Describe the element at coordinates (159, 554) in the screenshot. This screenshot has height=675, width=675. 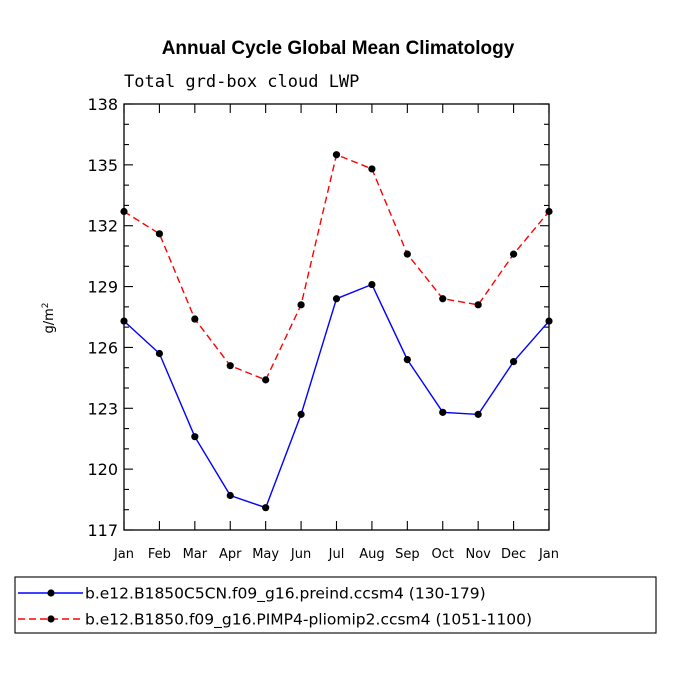
I see `x-tick-label: Feb` at that location.